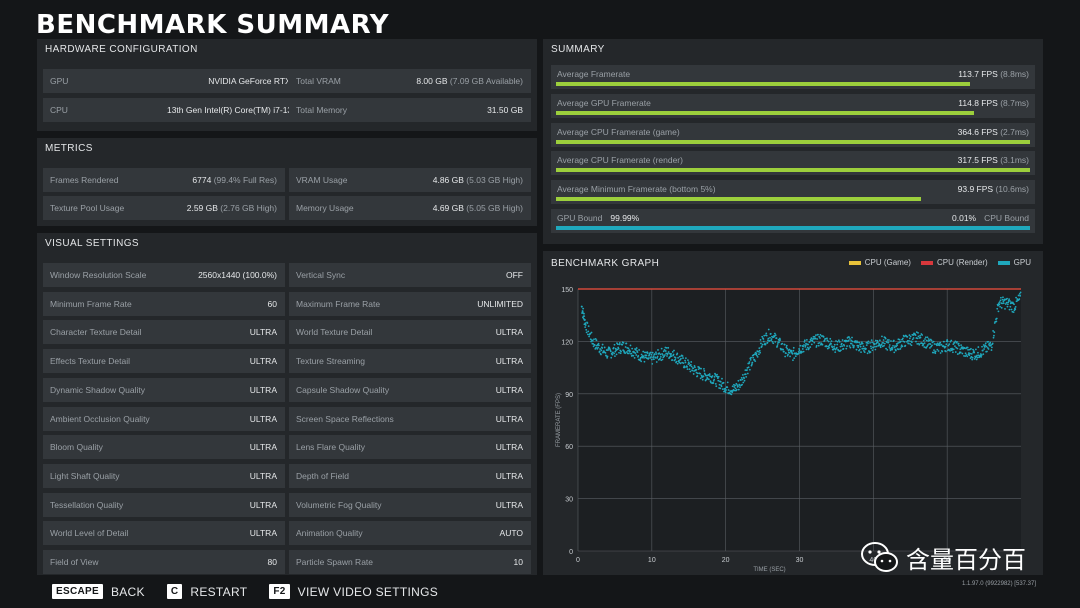 The width and height of the screenshot is (1080, 608). Describe the element at coordinates (726, 560) in the screenshot. I see `x-tick-label: 20` at that location.